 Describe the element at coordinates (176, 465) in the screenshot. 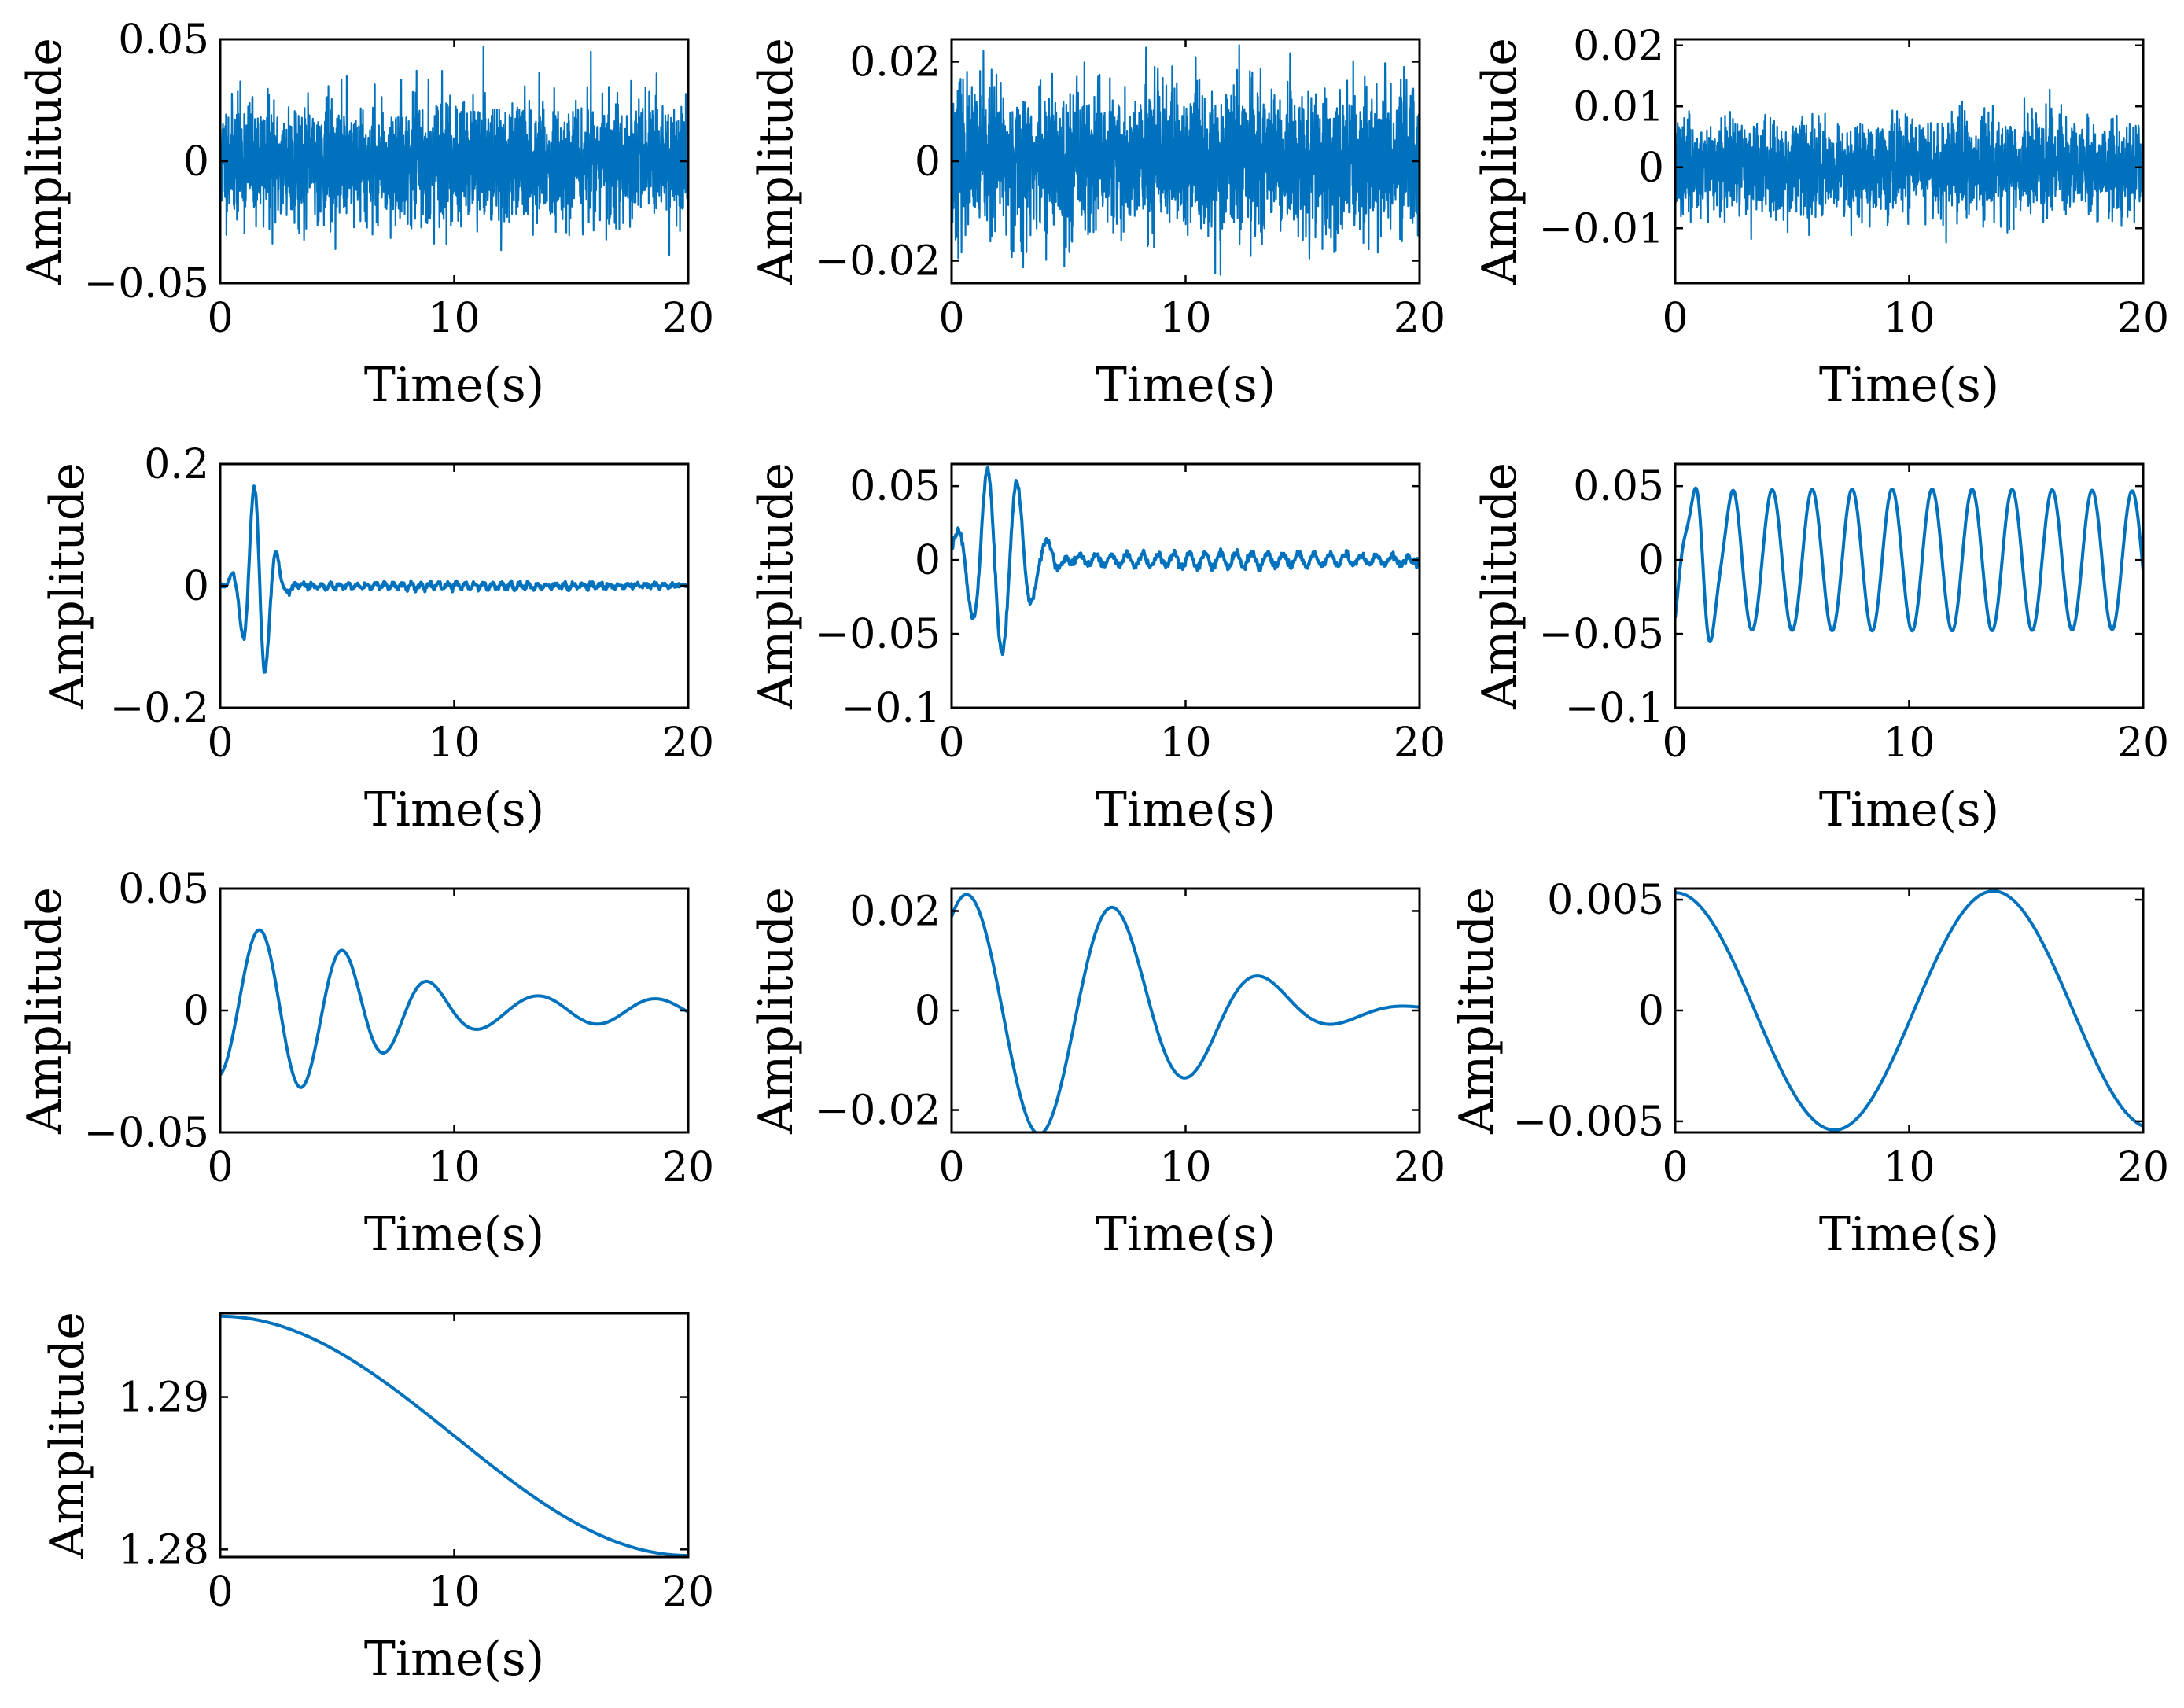

I see `y-tick-label: 0.2` at that location.